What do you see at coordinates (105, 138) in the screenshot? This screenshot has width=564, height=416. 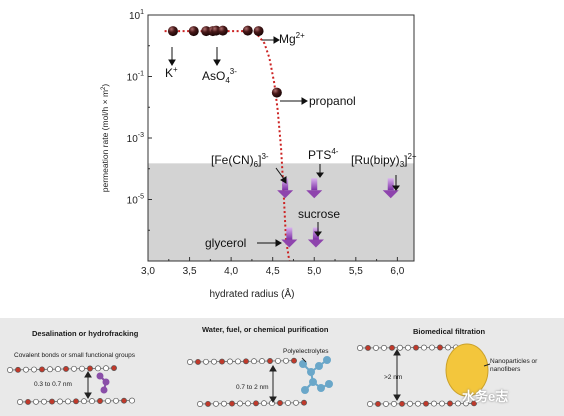 I see `y-axis-label: permeation rate (mol/h × m2)` at bounding box center [105, 138].